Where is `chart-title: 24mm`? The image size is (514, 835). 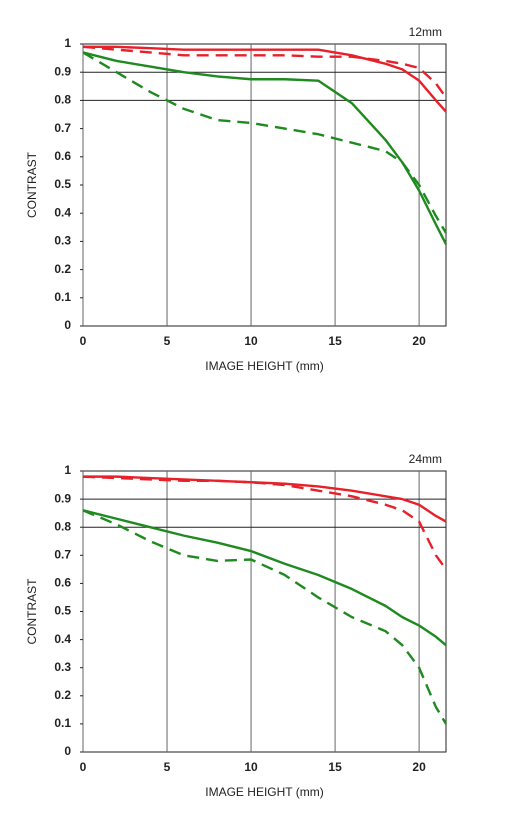 chart-title: 24mm is located at coordinates (425, 459).